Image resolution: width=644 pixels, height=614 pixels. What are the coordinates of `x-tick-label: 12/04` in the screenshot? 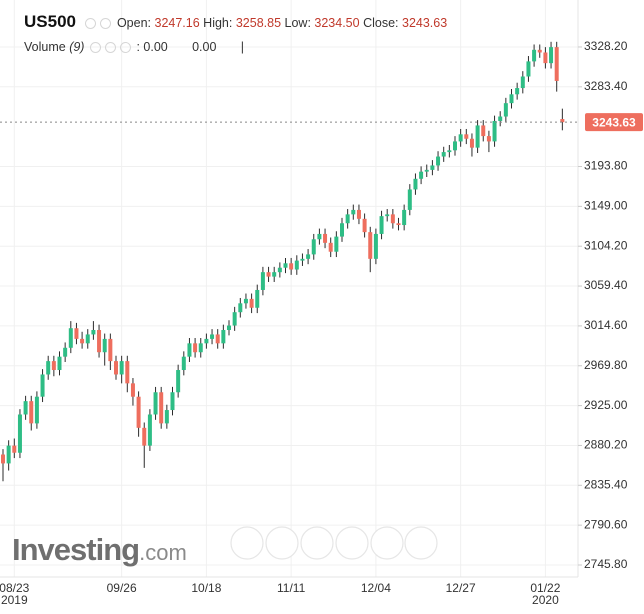 It's located at (376, 588).